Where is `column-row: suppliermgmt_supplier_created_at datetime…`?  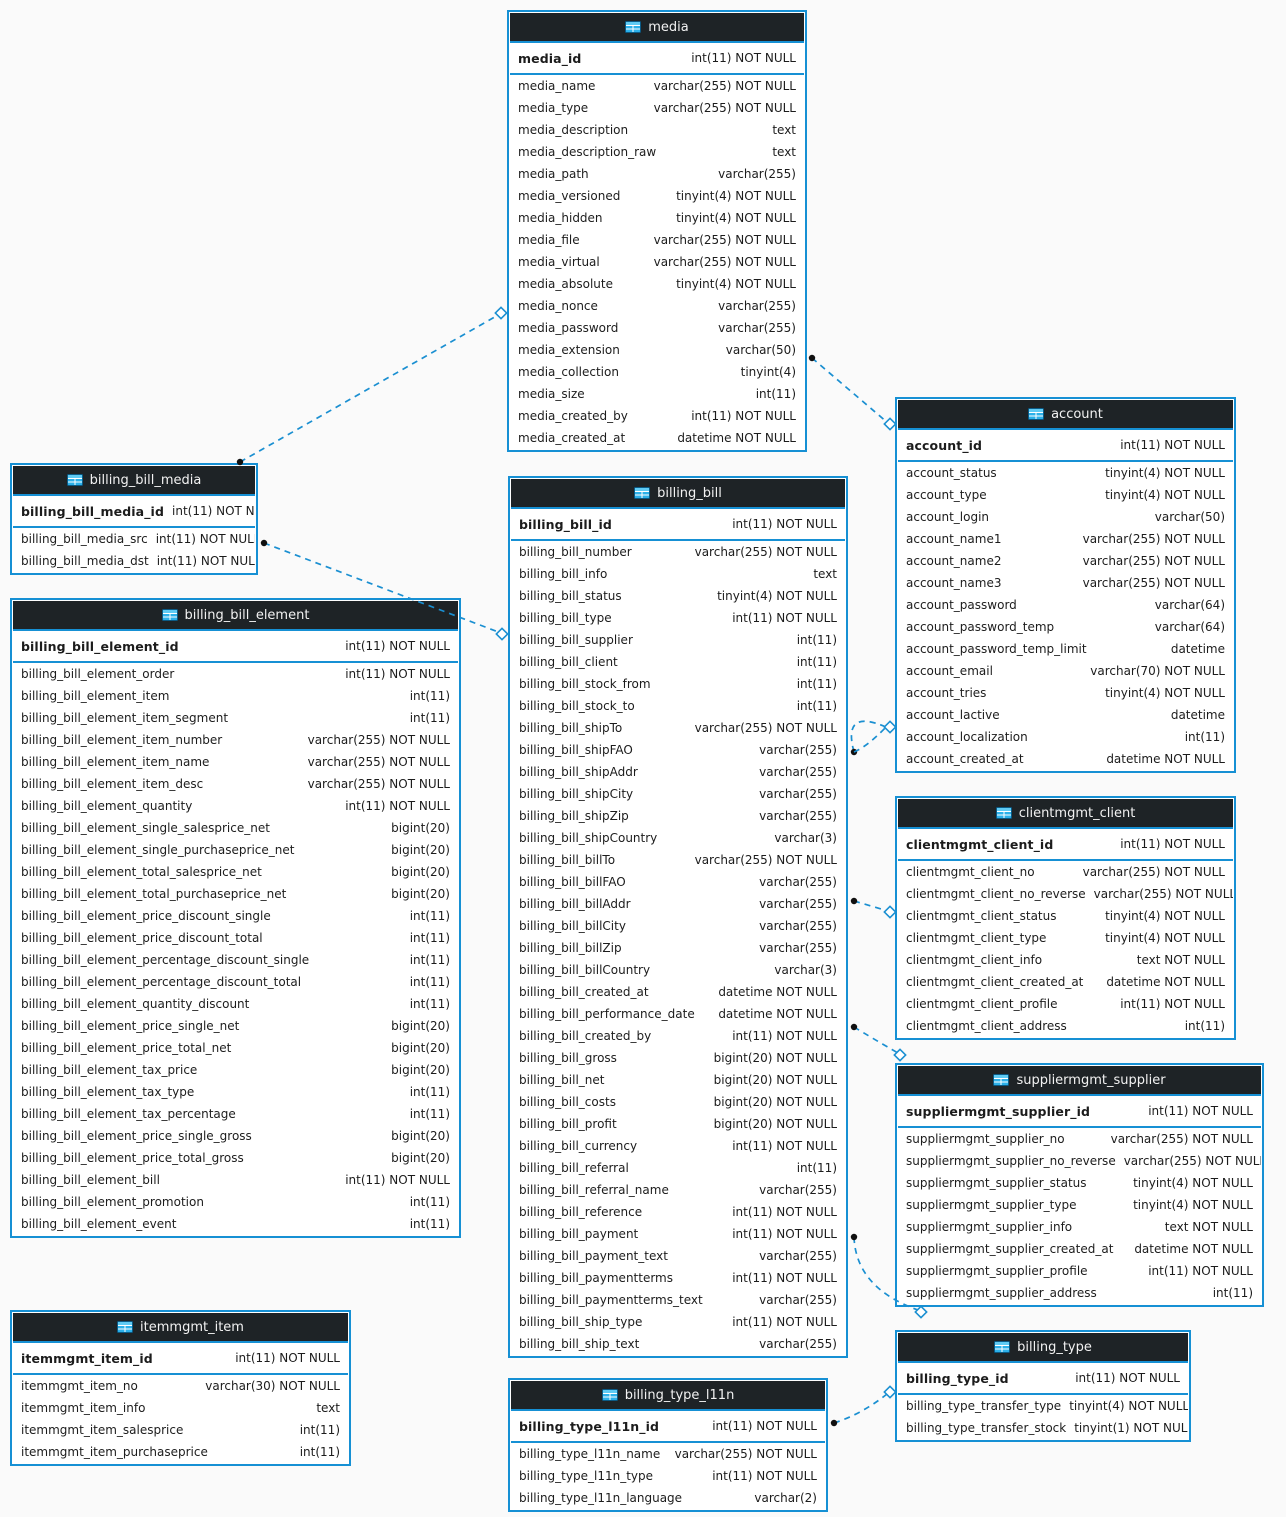 column-row: suppliermgmt_supplier_created_at datetime… is located at coordinates (1079, 1249).